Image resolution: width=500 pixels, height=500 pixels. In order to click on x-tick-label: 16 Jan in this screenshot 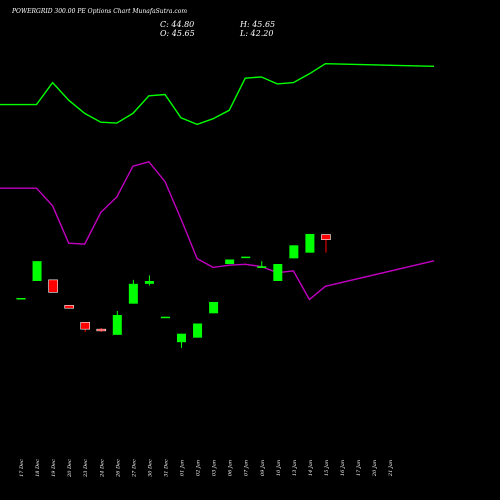, I will do `click(343, 468)`.